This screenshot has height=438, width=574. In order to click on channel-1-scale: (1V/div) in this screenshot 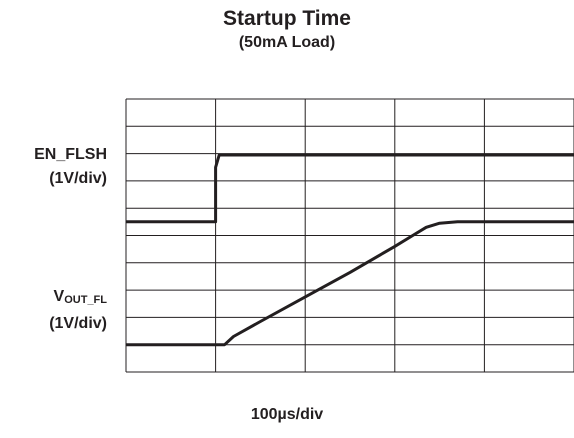, I will do `click(78, 178)`.